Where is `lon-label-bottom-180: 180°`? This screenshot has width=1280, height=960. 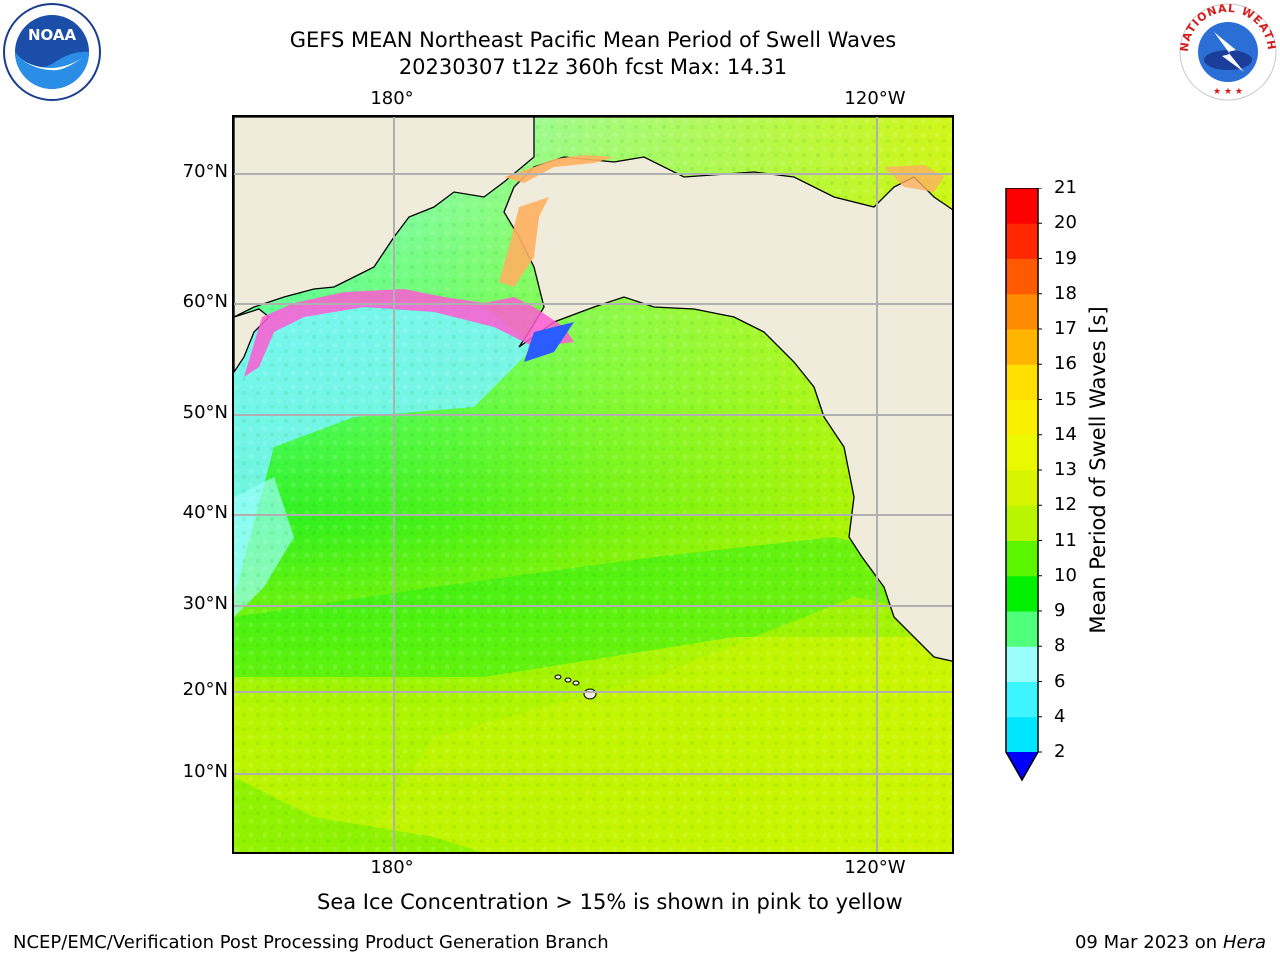
lon-label-bottom-180: 180° is located at coordinates (392, 867).